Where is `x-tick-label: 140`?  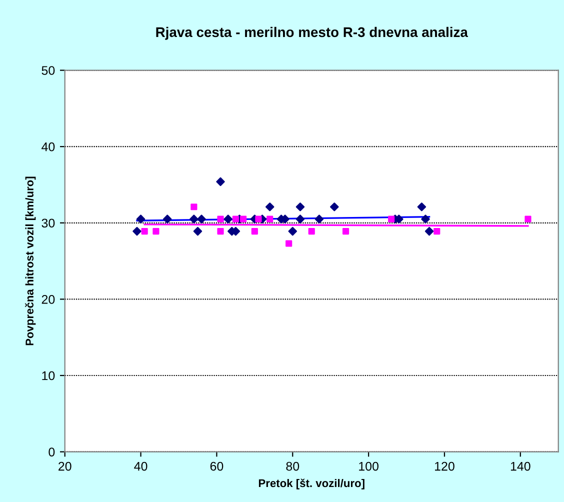
x-tick-label: 140 is located at coordinates (520, 466).